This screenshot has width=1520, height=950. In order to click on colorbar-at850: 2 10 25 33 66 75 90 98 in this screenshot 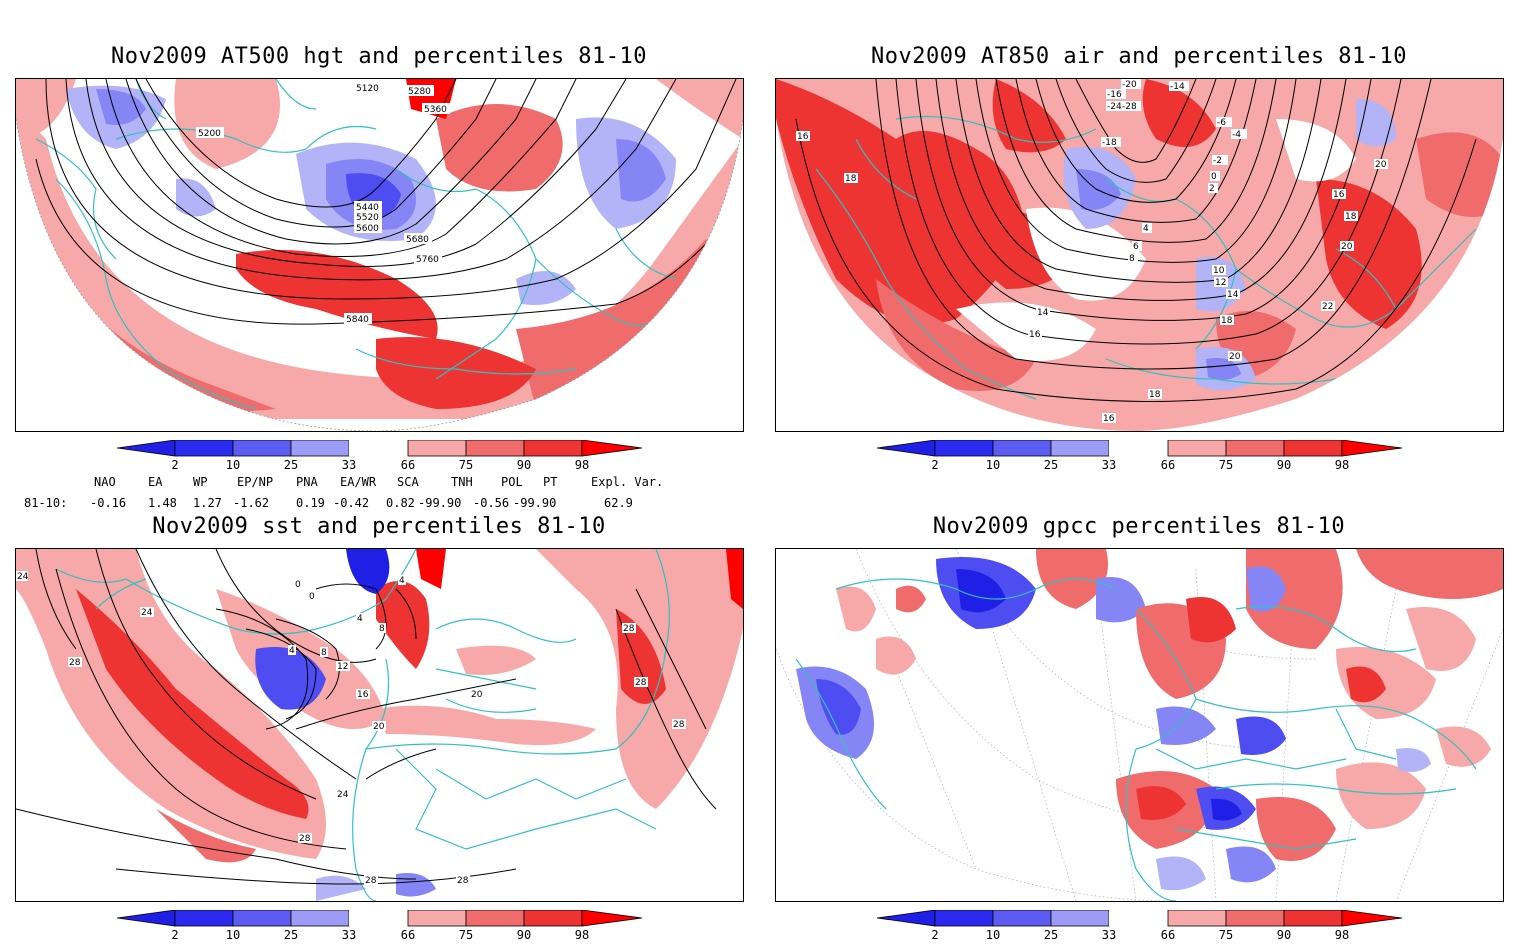, I will do `click(1146, 459)`.